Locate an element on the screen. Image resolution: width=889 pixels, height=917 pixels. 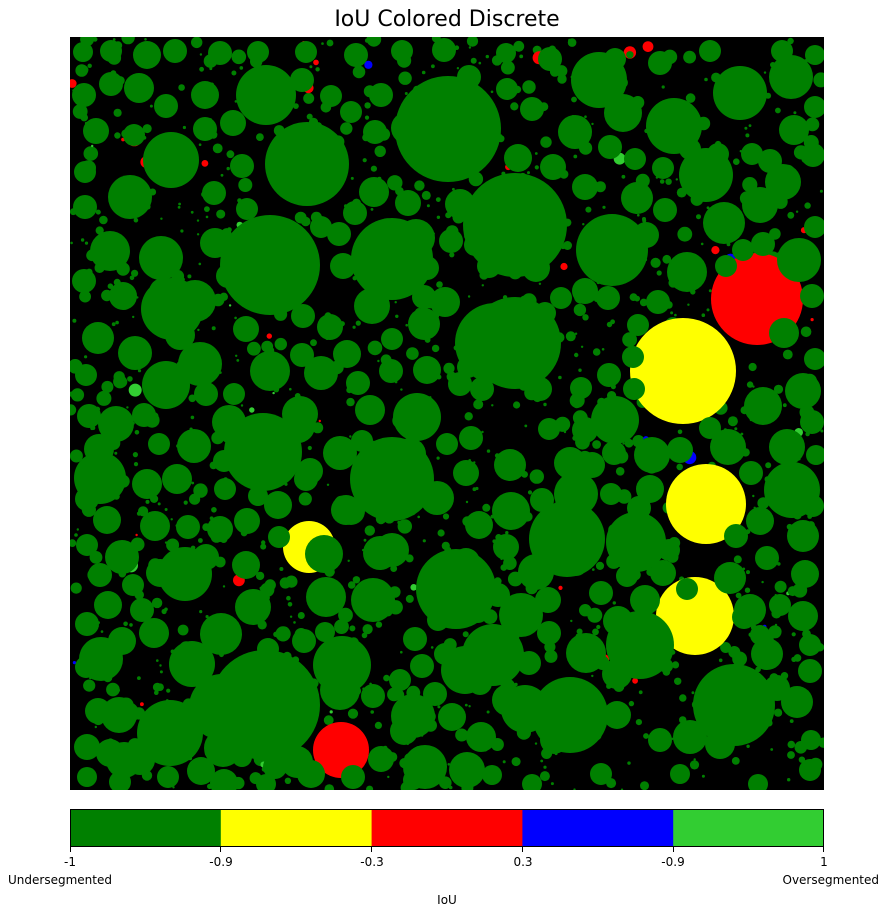
undersegmented-label: Undersegmented is located at coordinates (60, 880).